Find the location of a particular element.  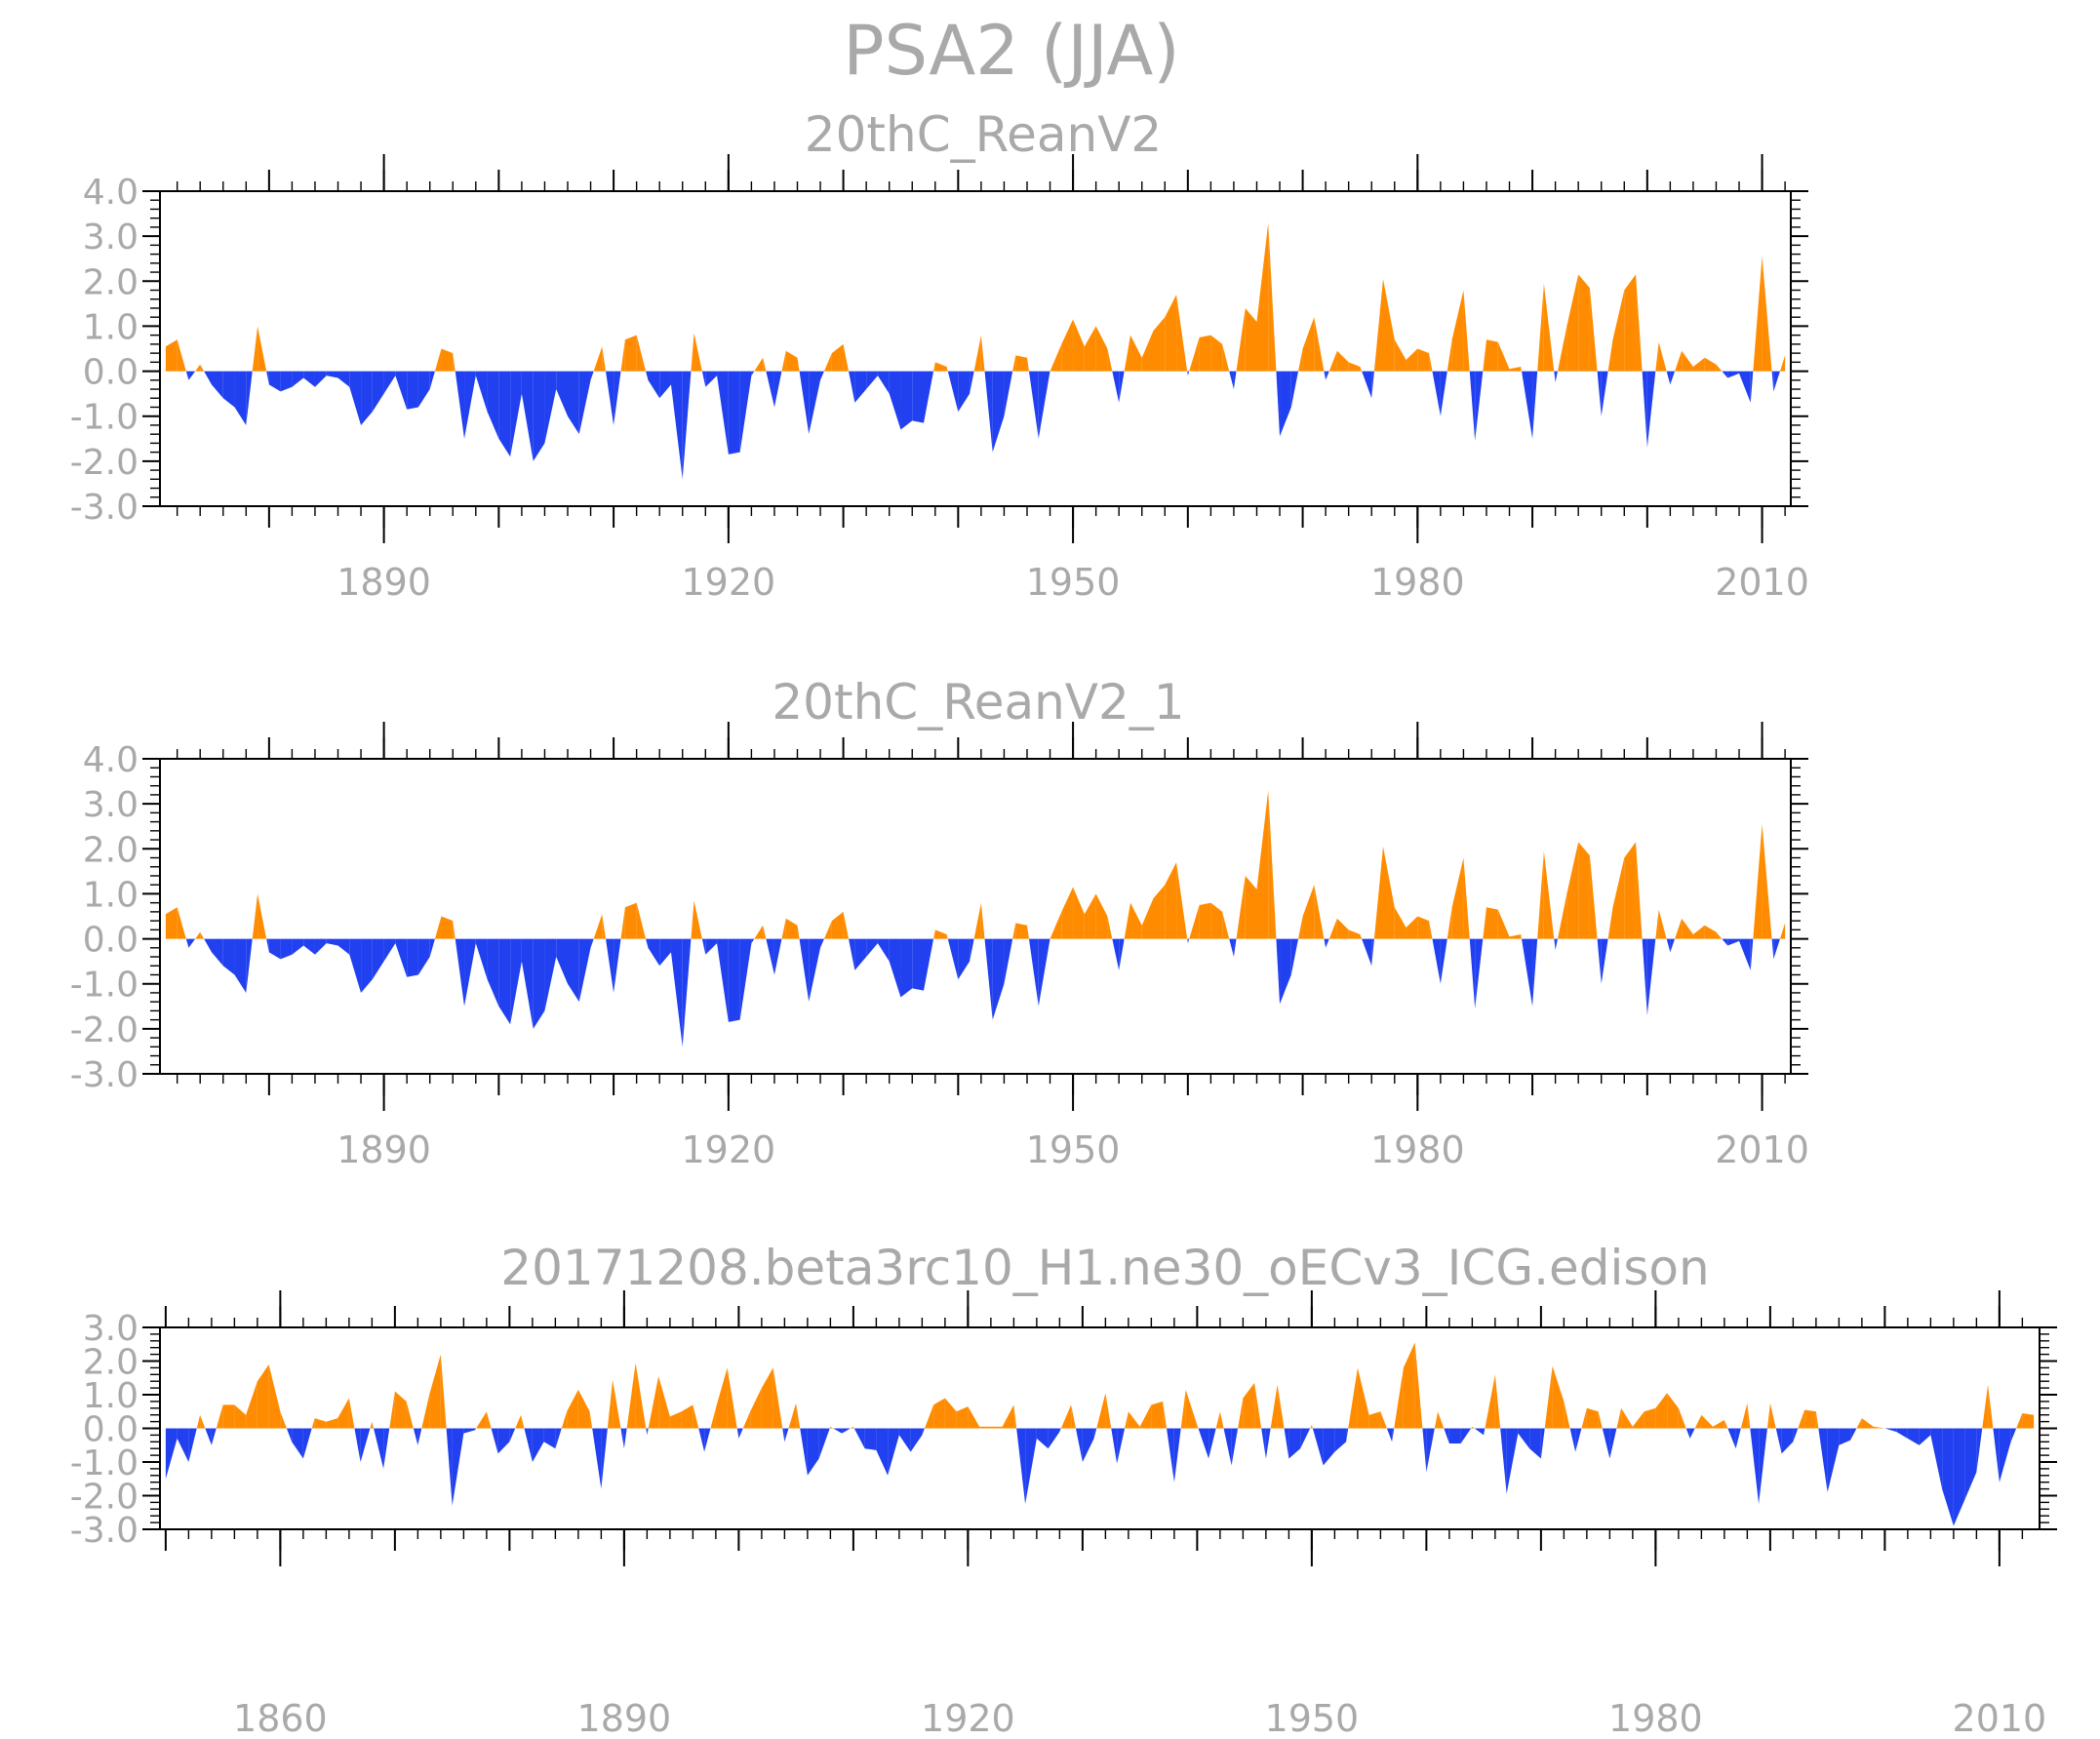

y-tick-label: 4.0 is located at coordinates (111, 193).